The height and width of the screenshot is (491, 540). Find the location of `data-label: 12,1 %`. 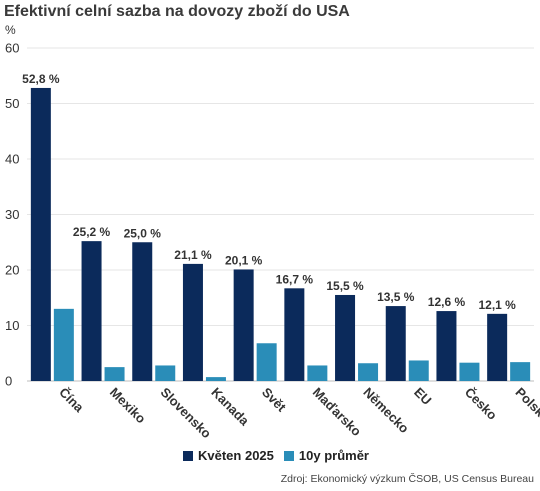

data-label: 12,1 % is located at coordinates (497, 305).